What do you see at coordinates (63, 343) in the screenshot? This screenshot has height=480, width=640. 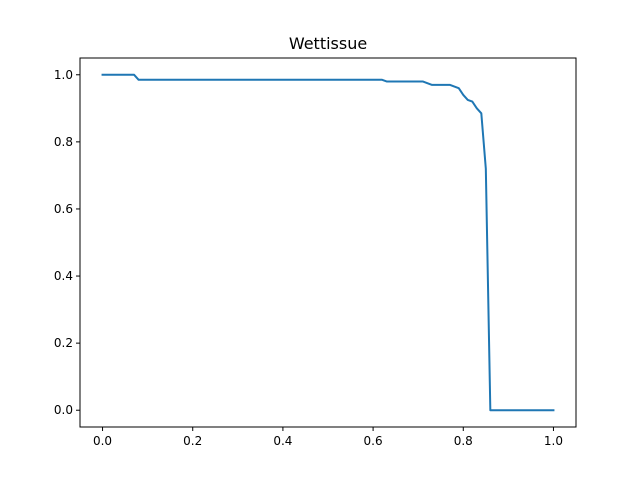 I see `y-tick-label: 0.2` at bounding box center [63, 343].